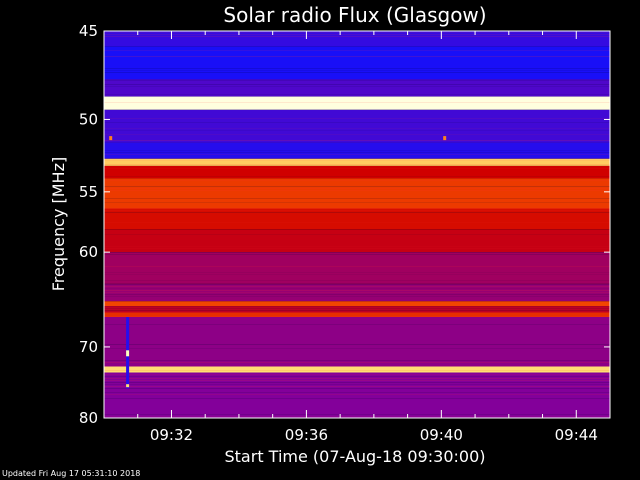 Image resolution: width=640 pixels, height=480 pixels. I want to click on y-tick-label-80: 80, so click(88, 418).